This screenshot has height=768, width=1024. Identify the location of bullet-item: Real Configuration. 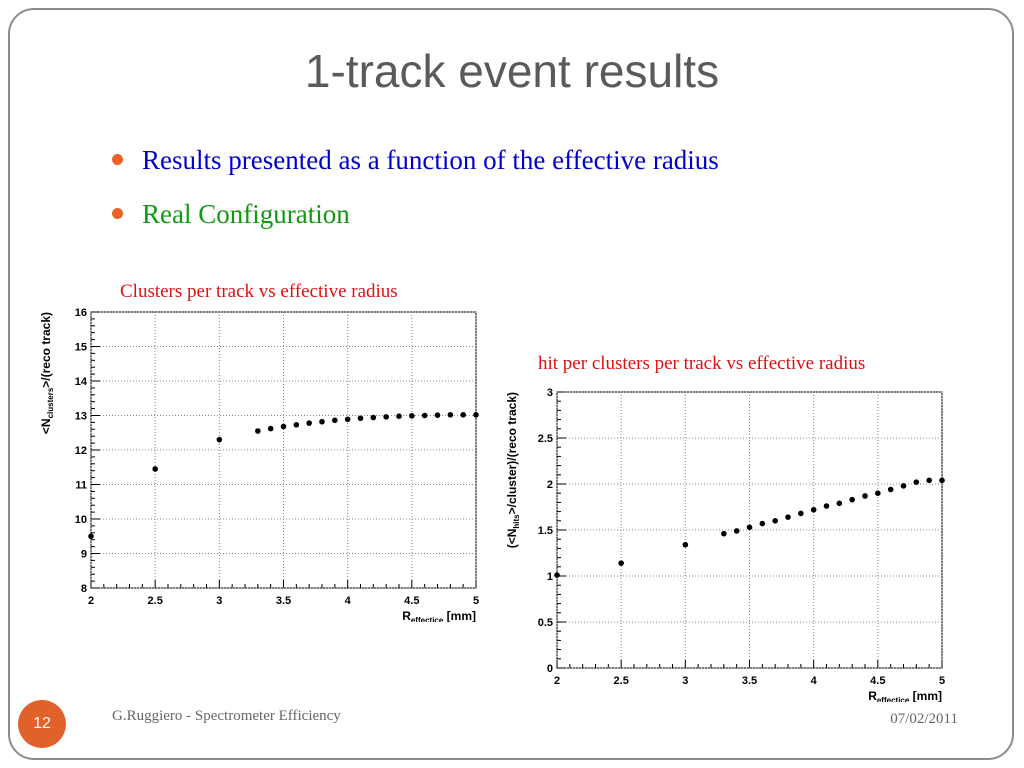
(415, 223).